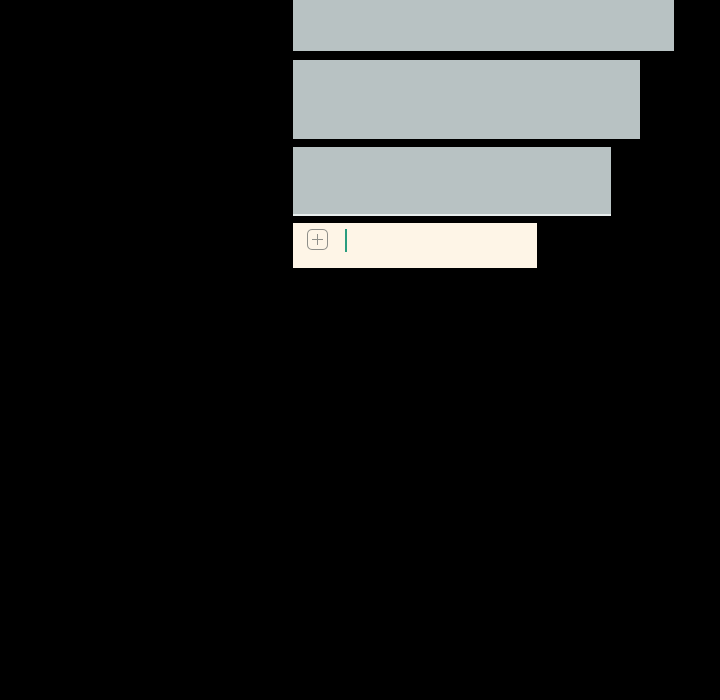 The image size is (720, 700). What do you see at coordinates (415, 245) in the screenshot?
I see `composer-input` at bounding box center [415, 245].